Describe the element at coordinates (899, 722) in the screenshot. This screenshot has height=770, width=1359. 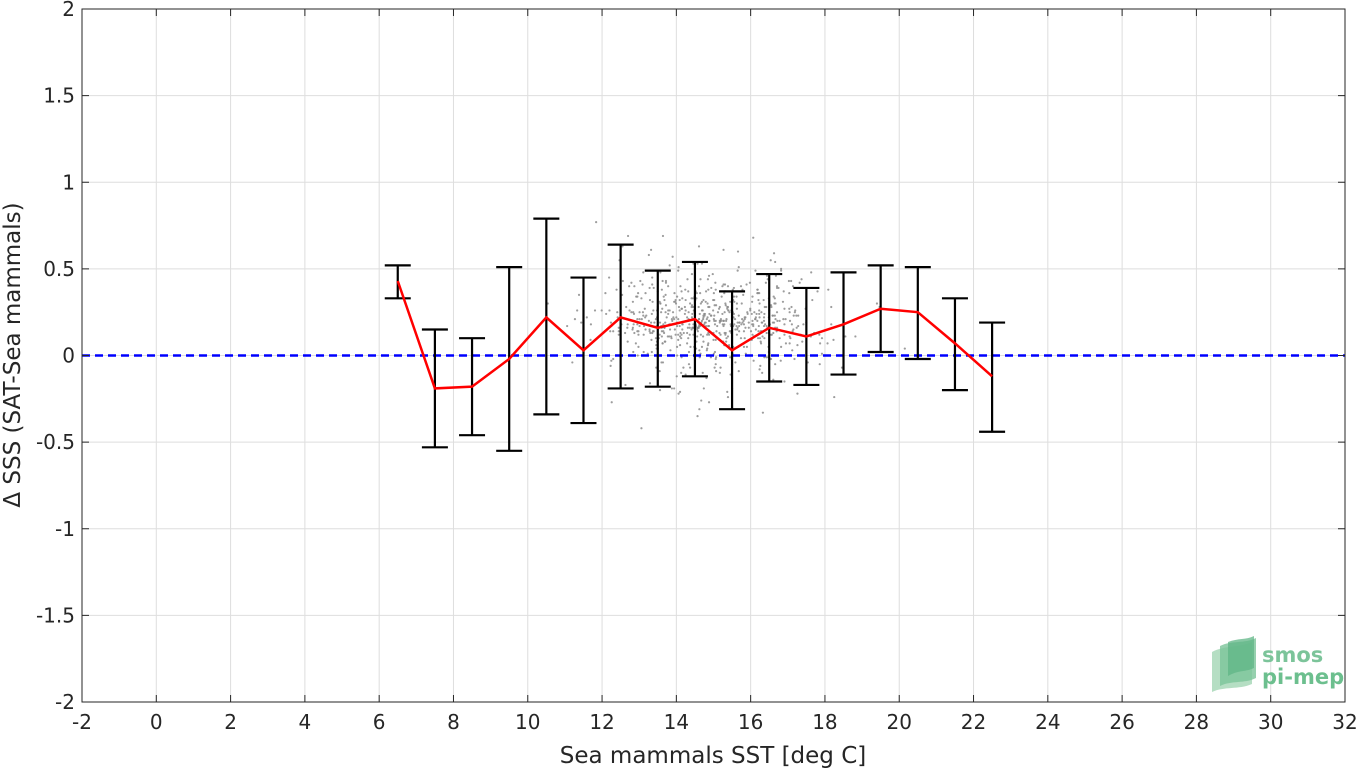
I see `x-tick-label: 20` at that location.